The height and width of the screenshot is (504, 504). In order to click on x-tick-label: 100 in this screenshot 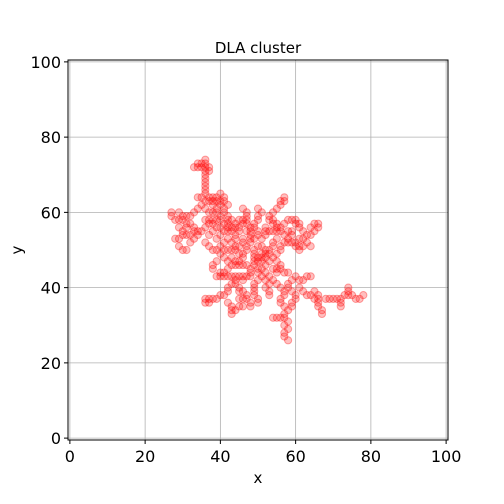, I will do `click(446, 456)`.